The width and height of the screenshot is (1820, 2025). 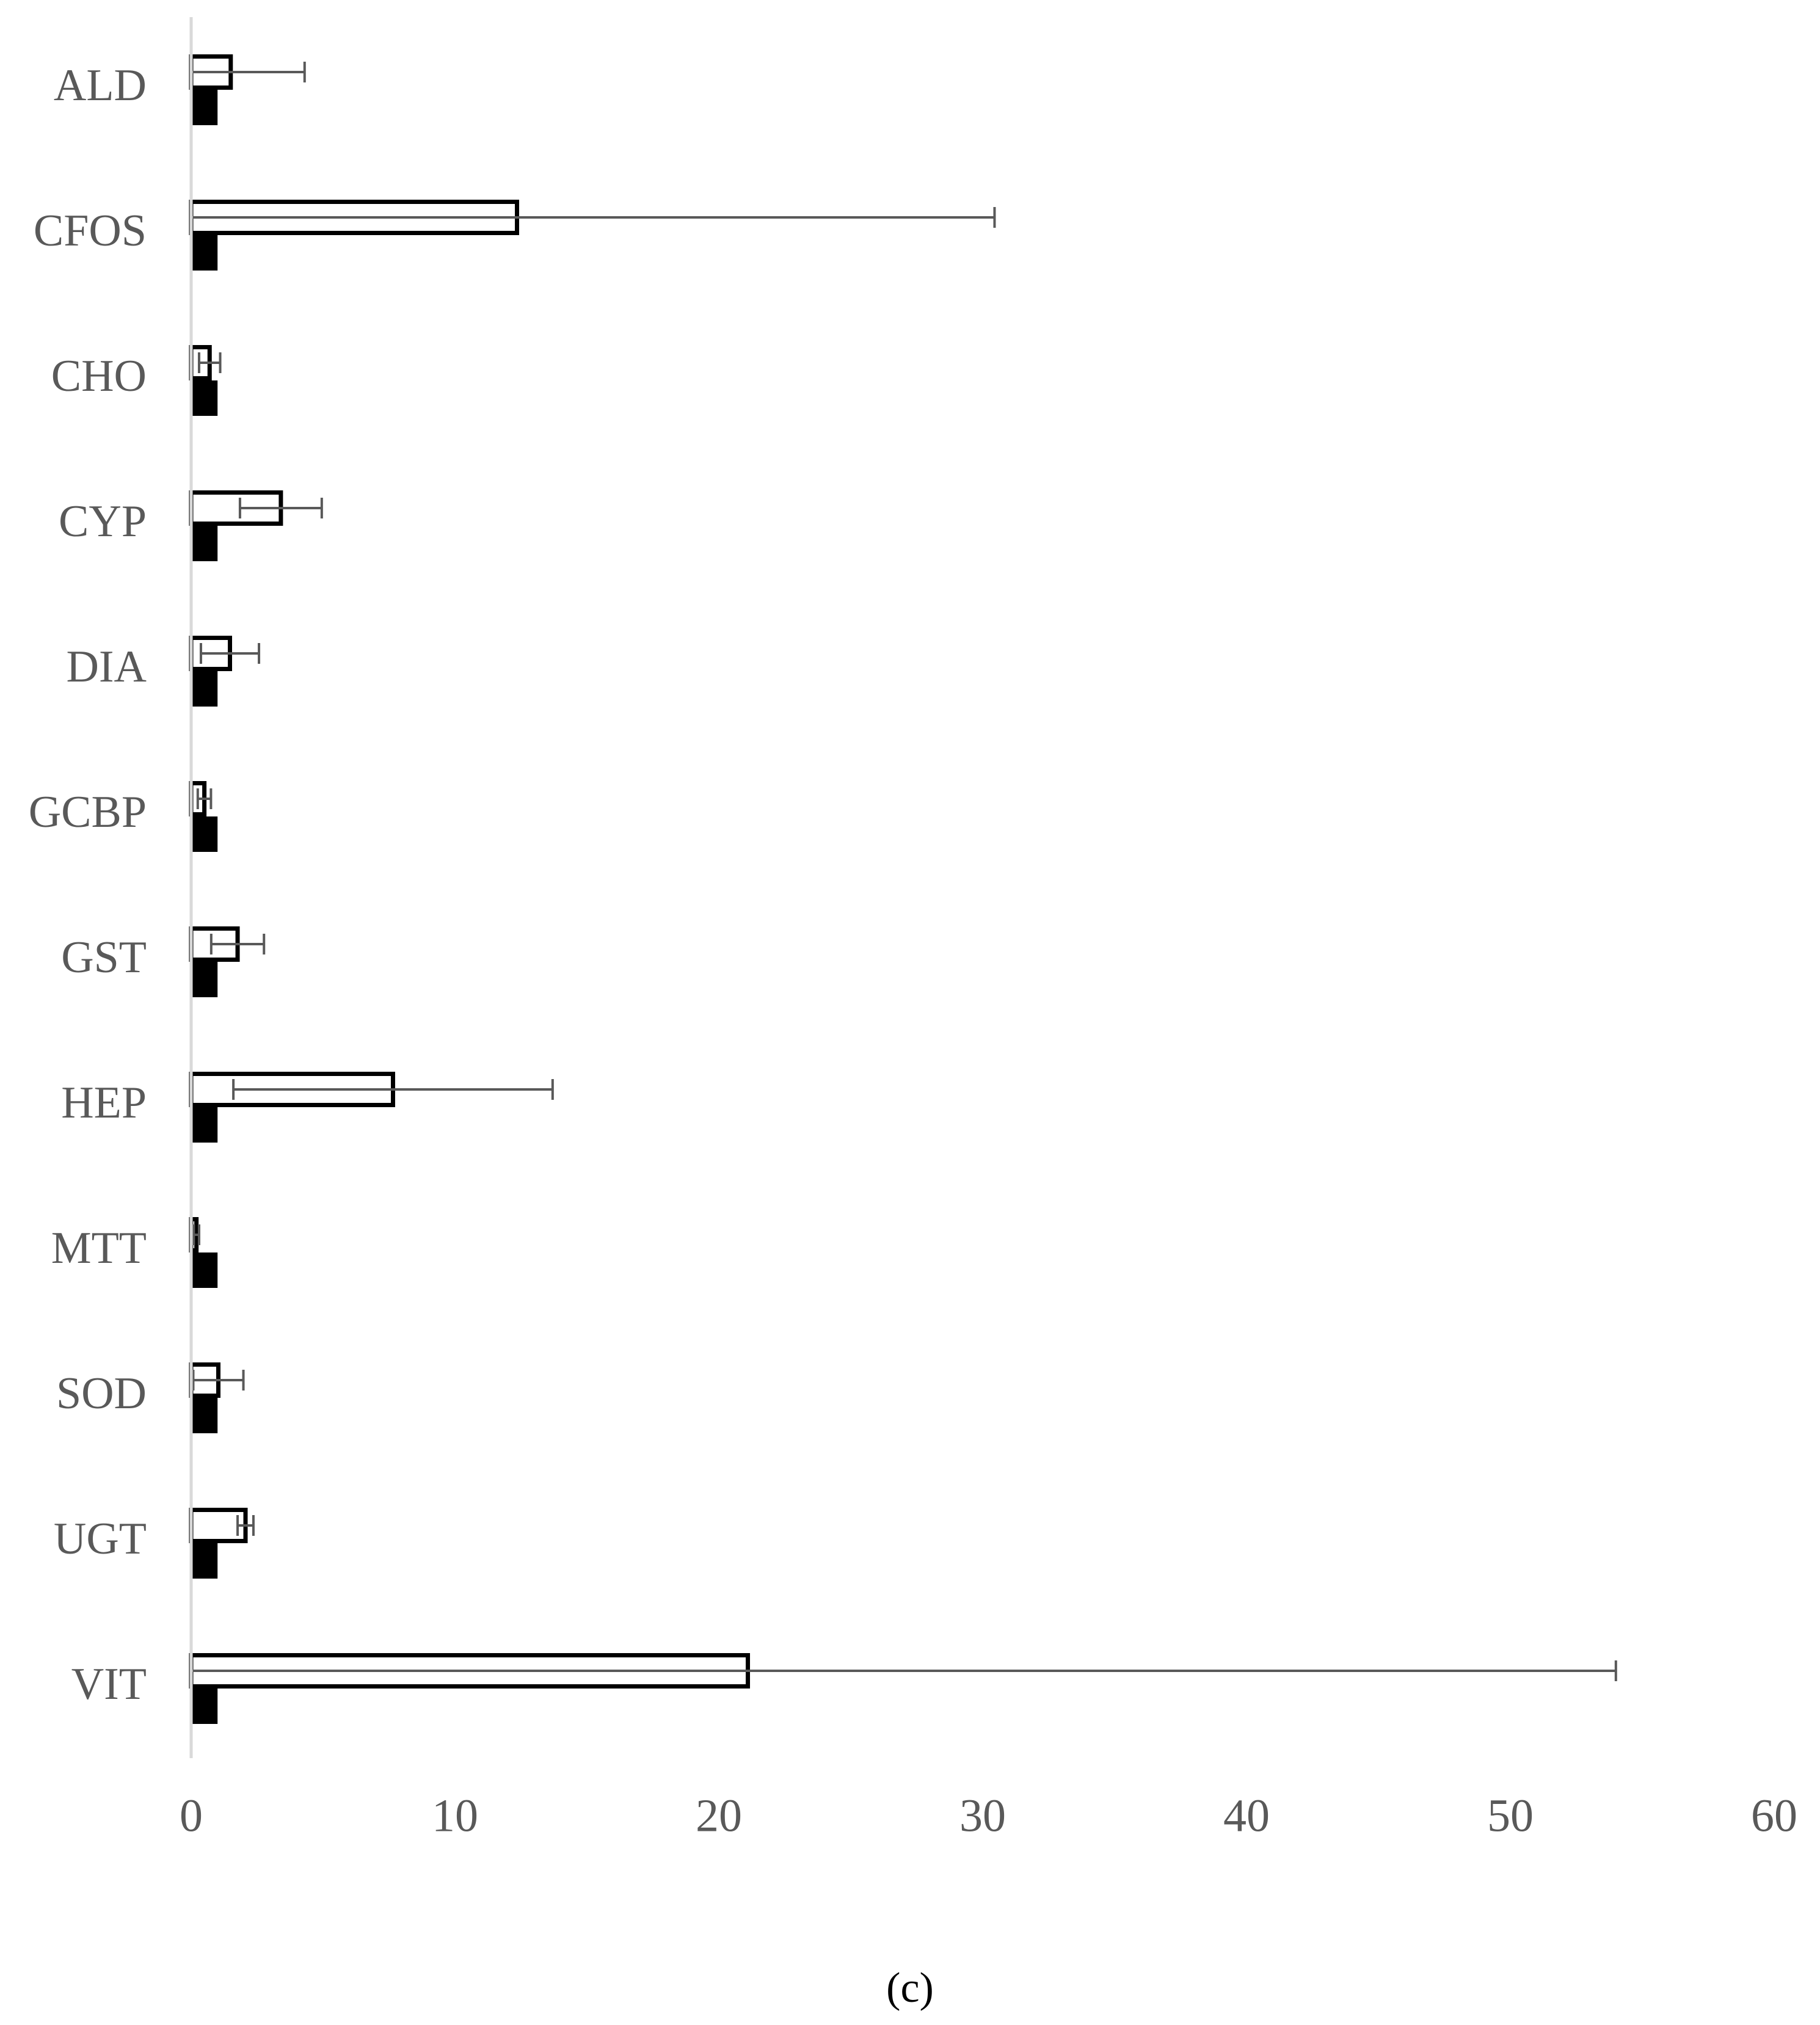 I want to click on y-tick-label: CYP, so click(x=103, y=521).